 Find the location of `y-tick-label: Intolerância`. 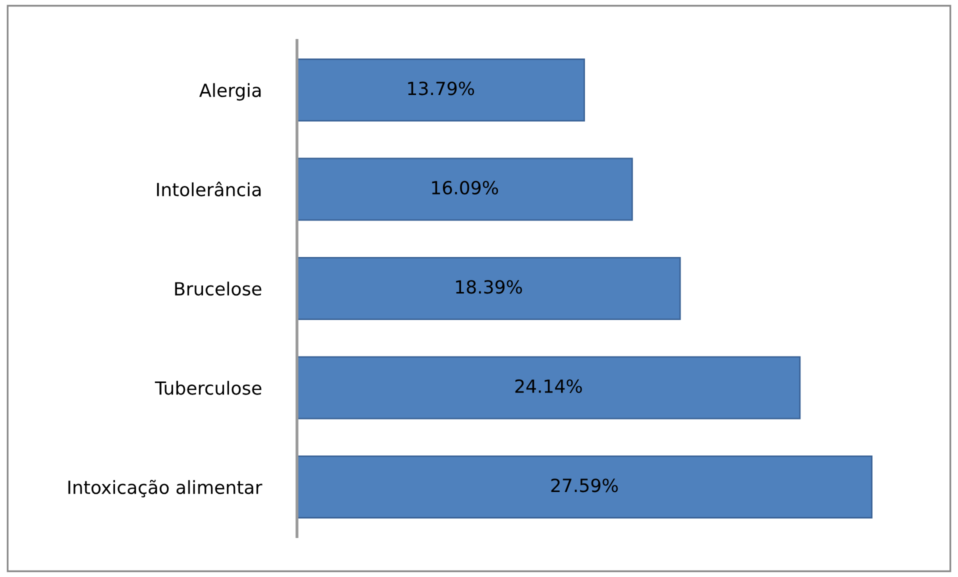

y-tick-label: Intolerância is located at coordinates (209, 189).